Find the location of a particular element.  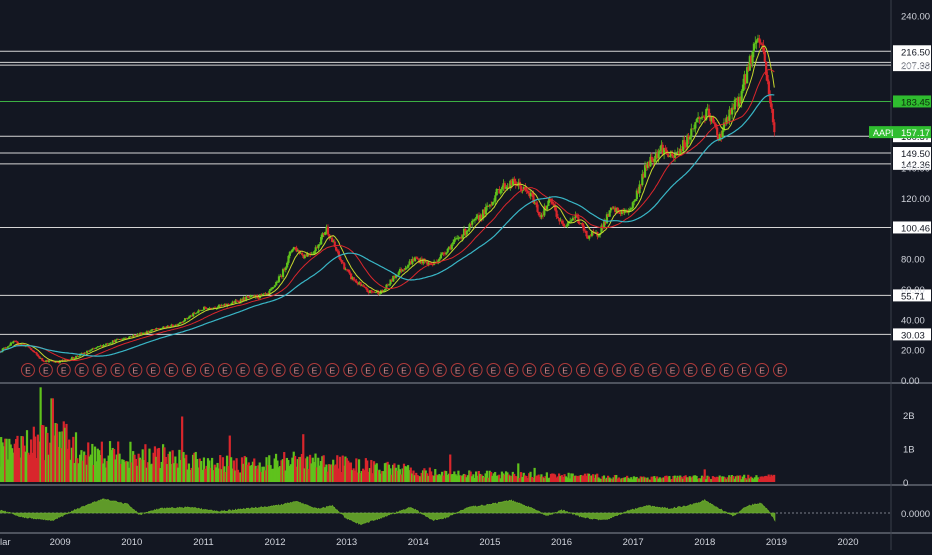

time-tick-label: 2020 is located at coordinates (847, 542).